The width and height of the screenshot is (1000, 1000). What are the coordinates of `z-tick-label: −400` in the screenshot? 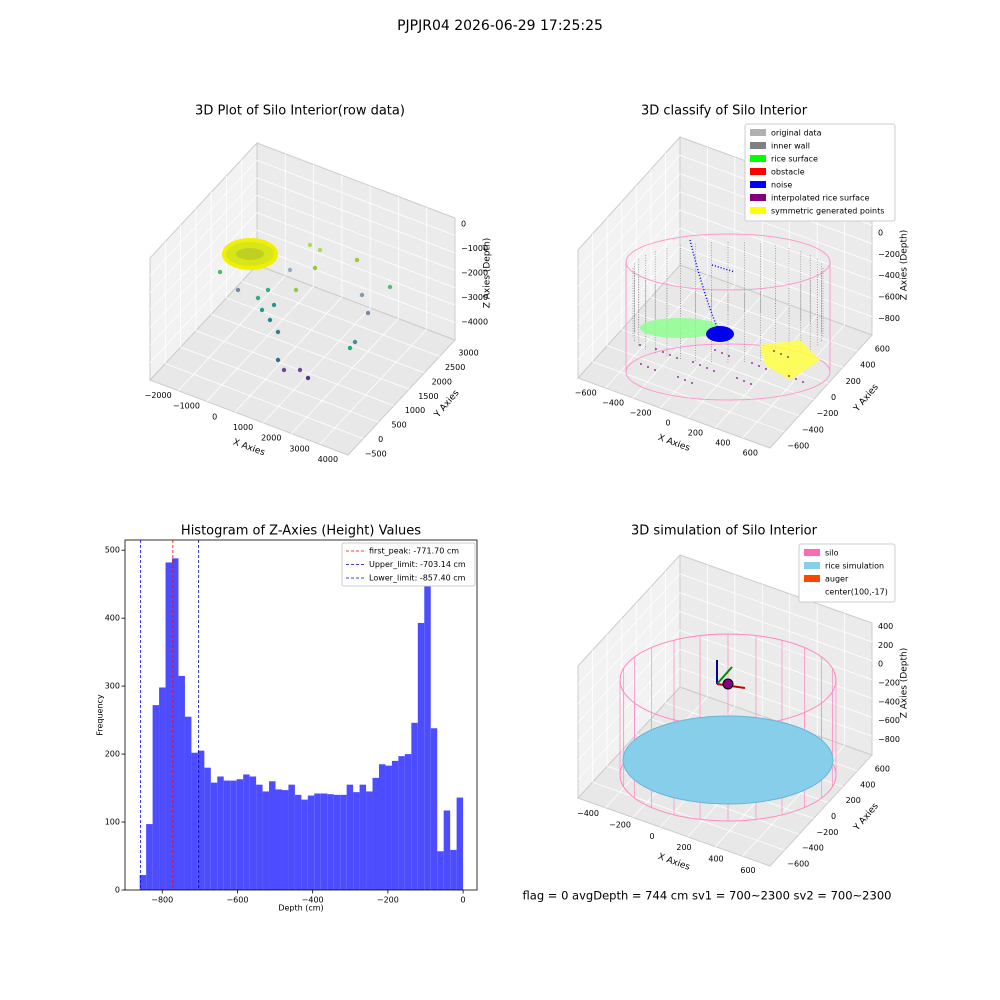 It's located at (889, 701).